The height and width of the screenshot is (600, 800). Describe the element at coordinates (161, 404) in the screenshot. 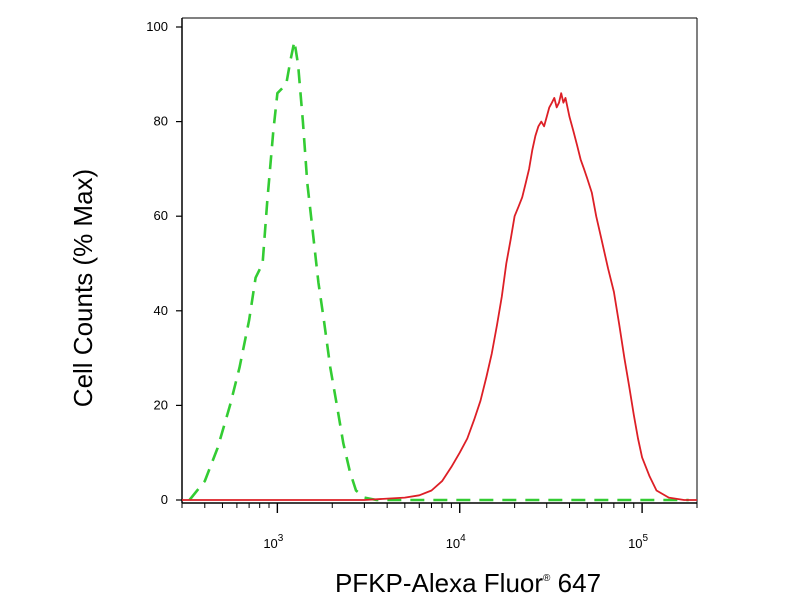

I see `y-tick-label: 20` at that location.